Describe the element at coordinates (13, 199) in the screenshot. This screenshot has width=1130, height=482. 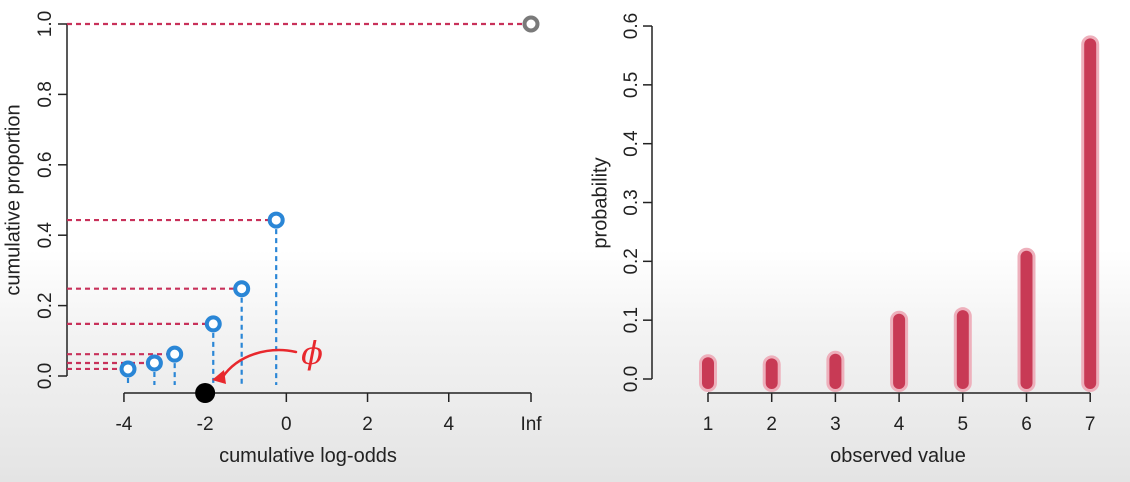
I see `left-y-axis-title: cumulative proportion` at that location.